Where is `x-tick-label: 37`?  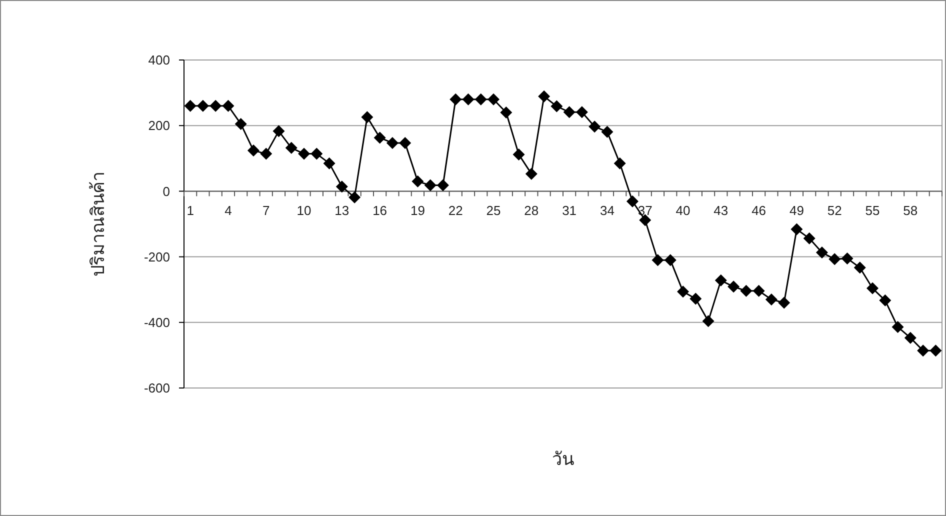 x-tick-label: 37 is located at coordinates (645, 210).